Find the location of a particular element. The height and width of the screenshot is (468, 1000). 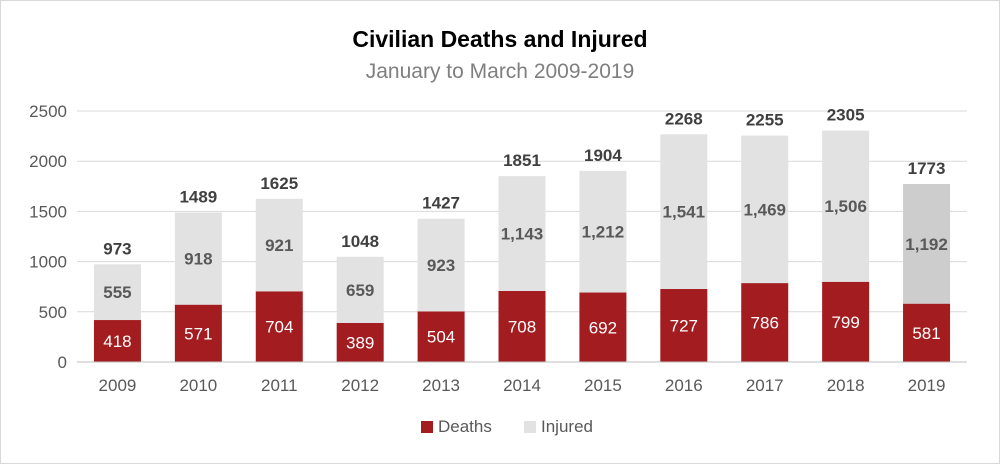

data-label-total: 1773 is located at coordinates (927, 168).